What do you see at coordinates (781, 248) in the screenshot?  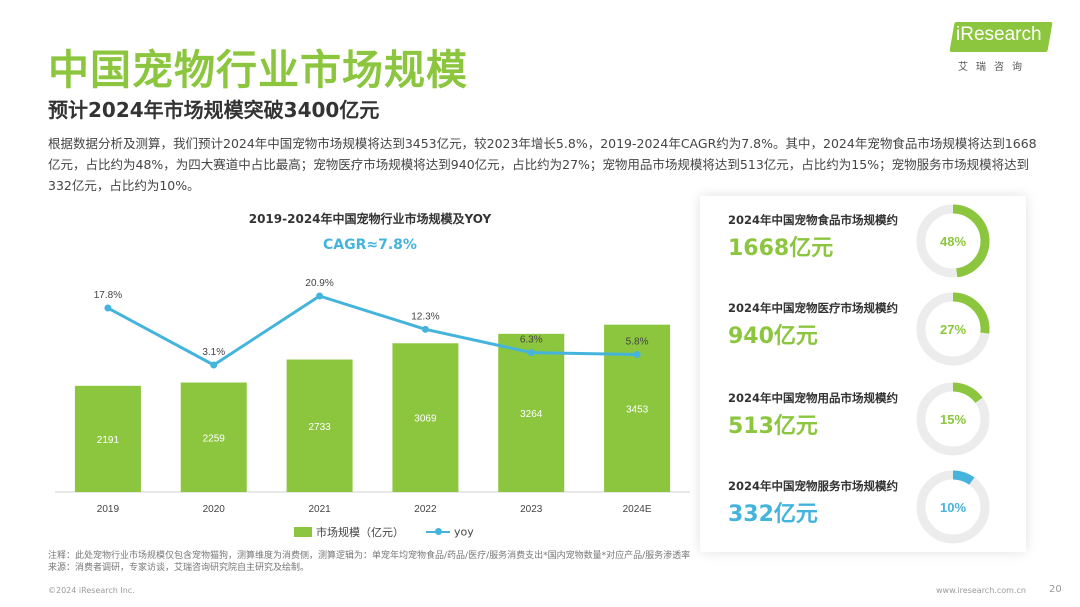 I see `segment-value-food: 1668亿元` at bounding box center [781, 248].